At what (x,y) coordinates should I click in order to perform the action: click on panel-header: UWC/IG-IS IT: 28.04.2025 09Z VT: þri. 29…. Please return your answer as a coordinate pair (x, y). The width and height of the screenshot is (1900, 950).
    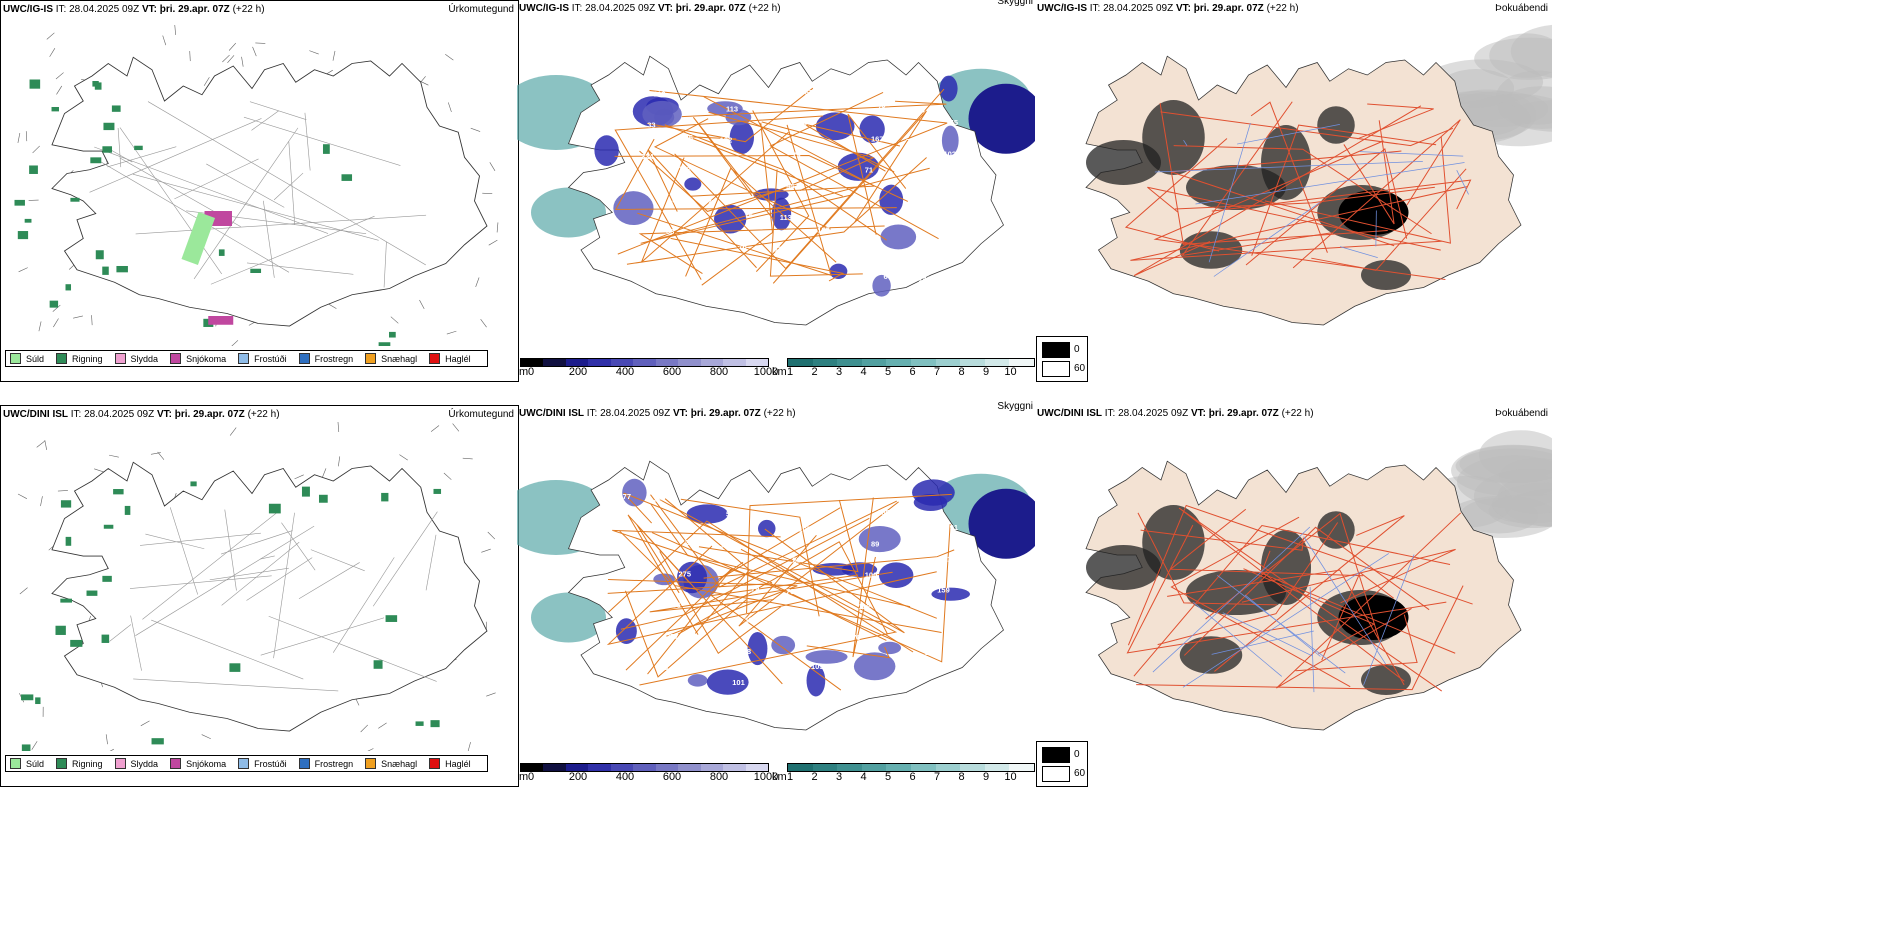
    Looking at the image, I should click on (650, 8).